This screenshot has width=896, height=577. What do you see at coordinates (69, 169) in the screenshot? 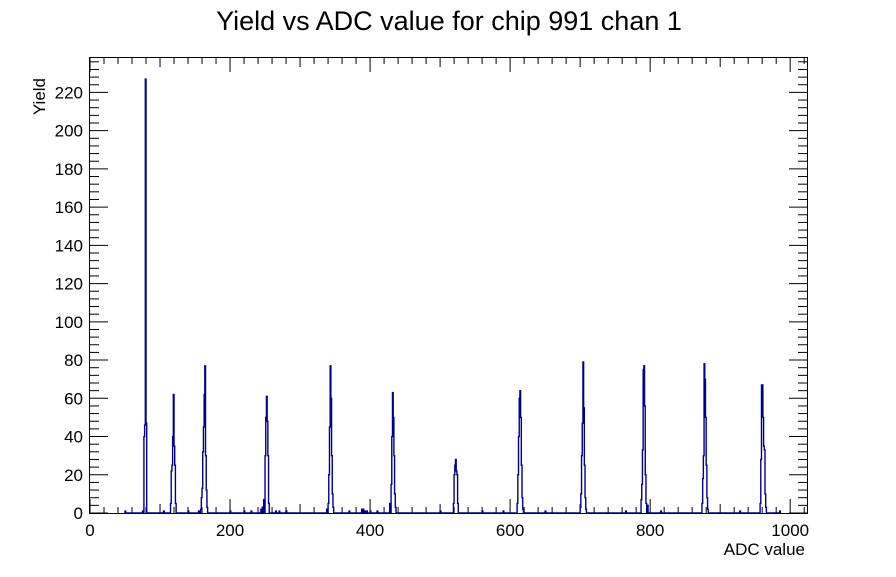
I see `y-tick-label: 180` at bounding box center [69, 169].